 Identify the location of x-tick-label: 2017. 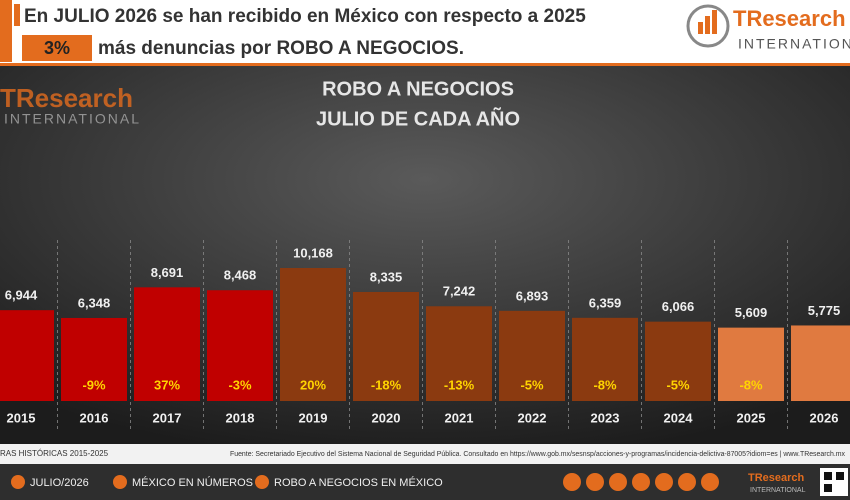
(167, 417).